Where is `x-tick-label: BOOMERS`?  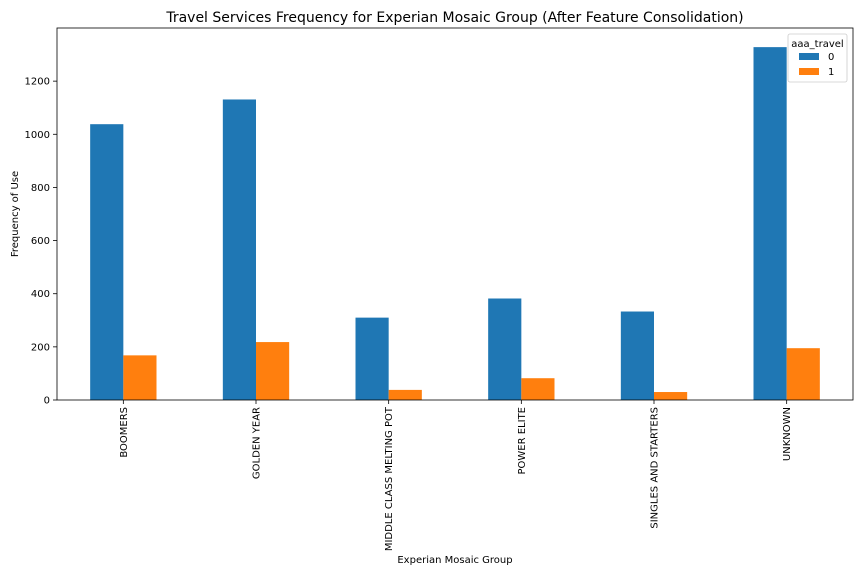
x-tick-label: BOOMERS is located at coordinates (124, 432).